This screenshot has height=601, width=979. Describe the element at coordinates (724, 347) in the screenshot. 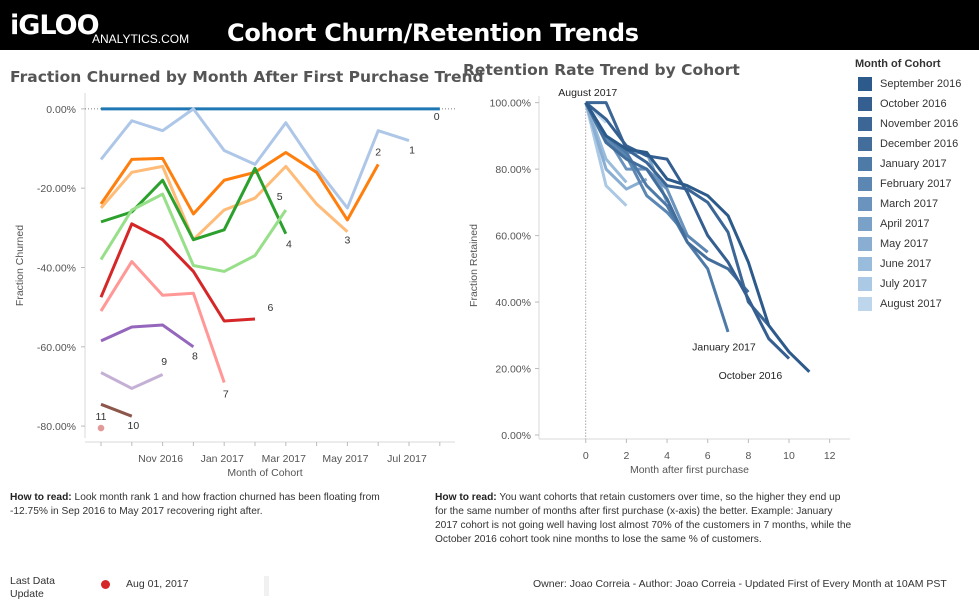

I see `cohort-annotation: January 2017` at that location.